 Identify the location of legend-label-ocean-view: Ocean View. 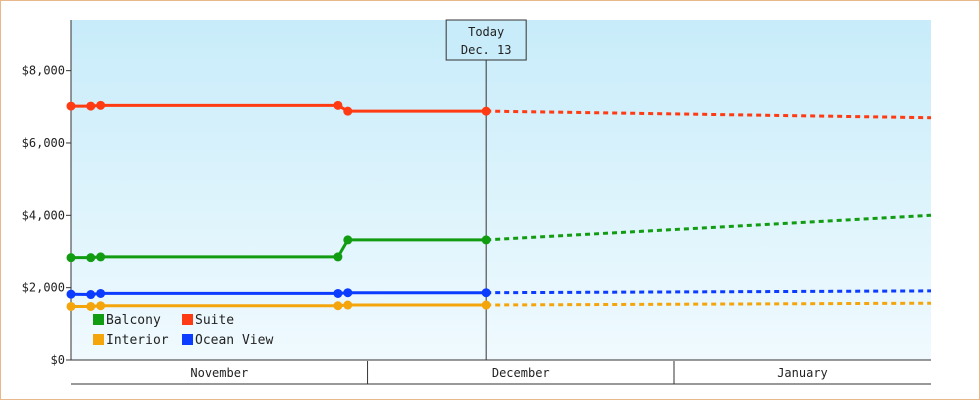
(234, 340).